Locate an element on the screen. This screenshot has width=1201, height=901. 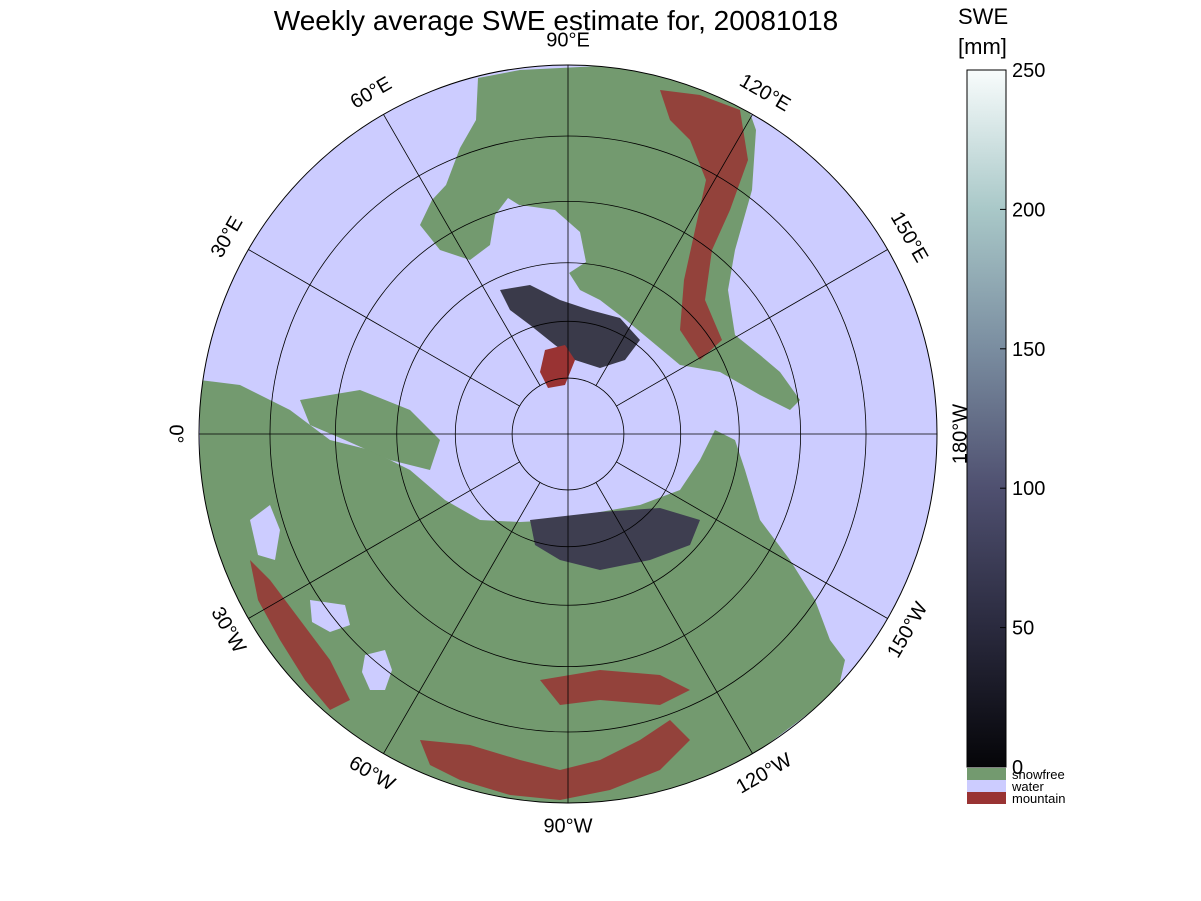
central-asia-mountains is located at coordinates (615, 687).